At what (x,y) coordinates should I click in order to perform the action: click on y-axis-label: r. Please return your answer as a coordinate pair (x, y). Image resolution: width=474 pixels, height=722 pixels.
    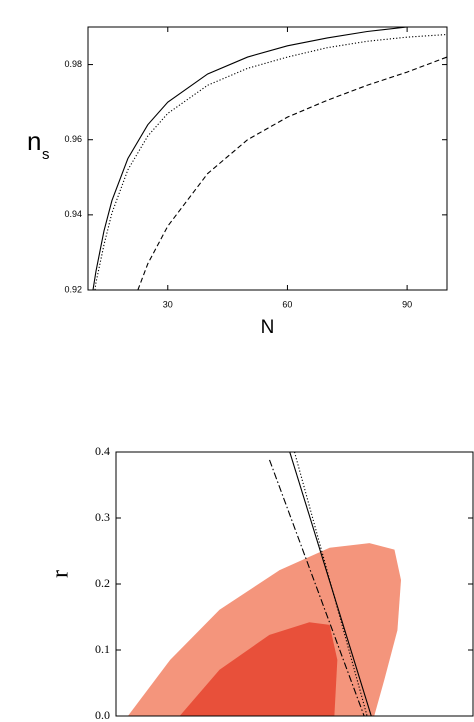
    Looking at the image, I should click on (61, 574).